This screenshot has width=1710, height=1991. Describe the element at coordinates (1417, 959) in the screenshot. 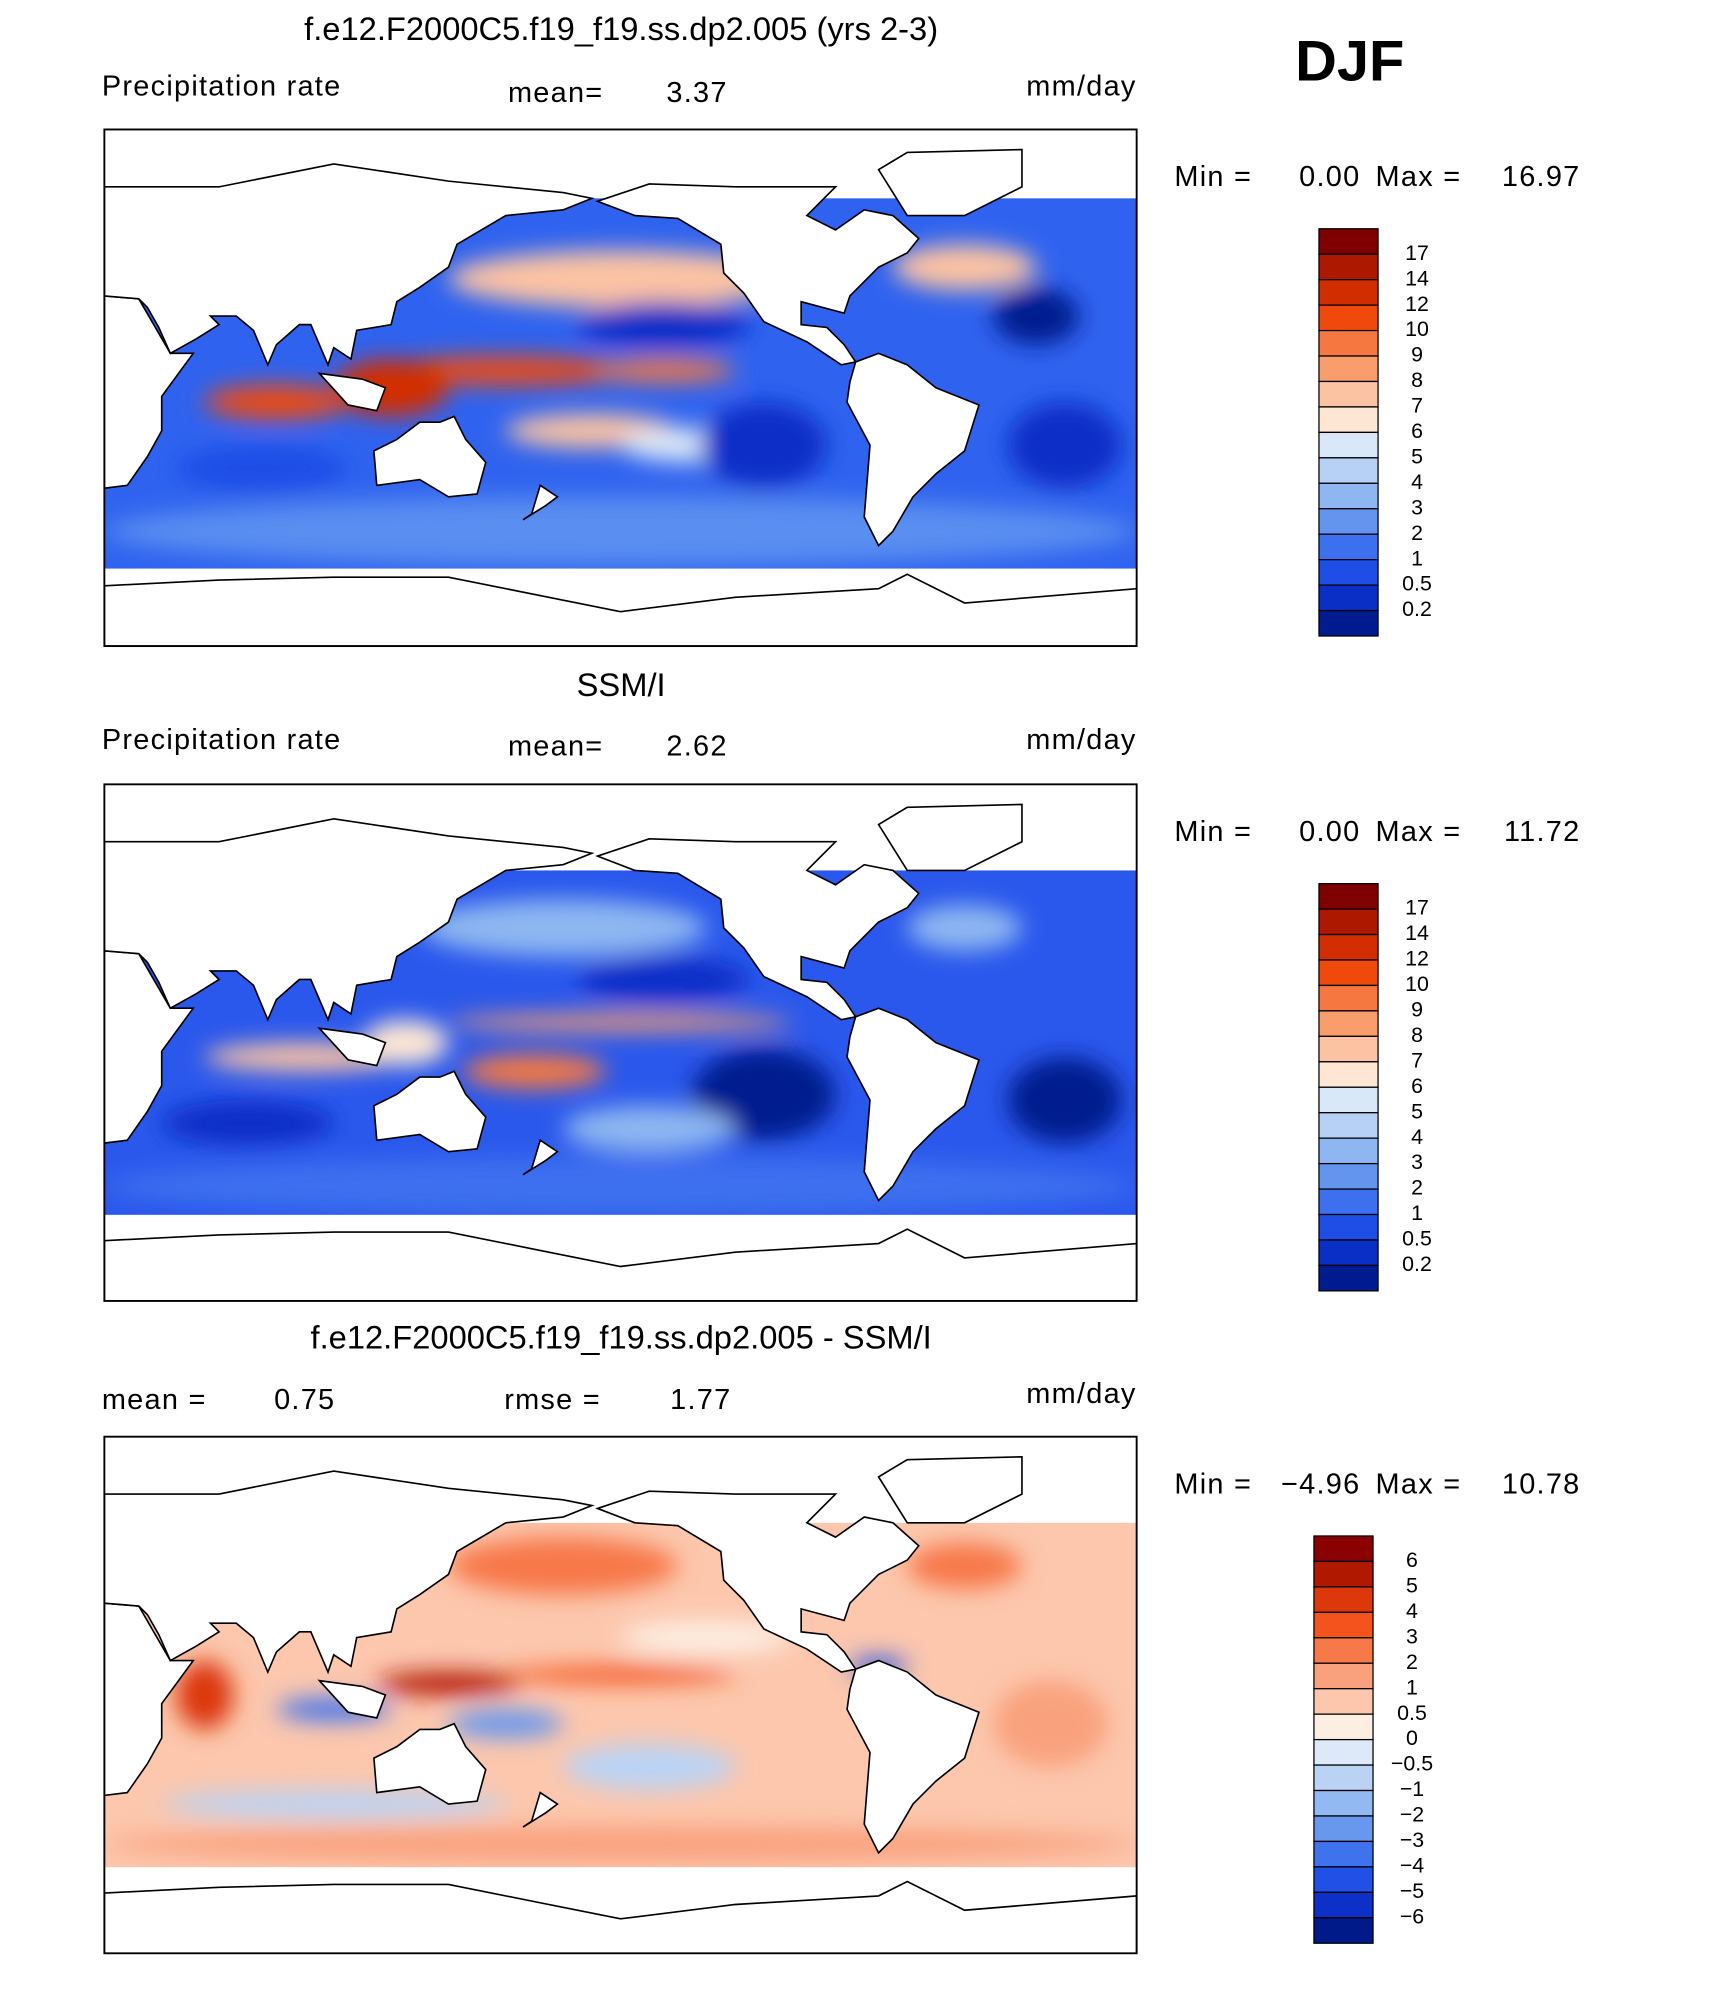

I see `colorbar-label: 12` at that location.